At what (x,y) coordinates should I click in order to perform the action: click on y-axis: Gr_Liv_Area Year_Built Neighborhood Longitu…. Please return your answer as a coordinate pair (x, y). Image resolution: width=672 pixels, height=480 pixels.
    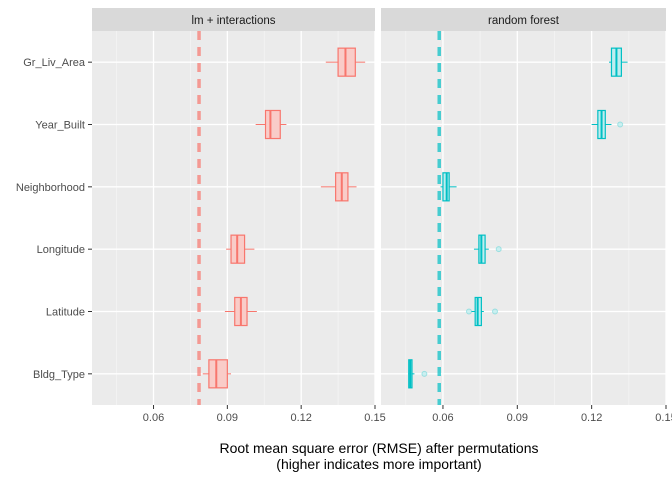
    Looking at the image, I should click on (54, 219).